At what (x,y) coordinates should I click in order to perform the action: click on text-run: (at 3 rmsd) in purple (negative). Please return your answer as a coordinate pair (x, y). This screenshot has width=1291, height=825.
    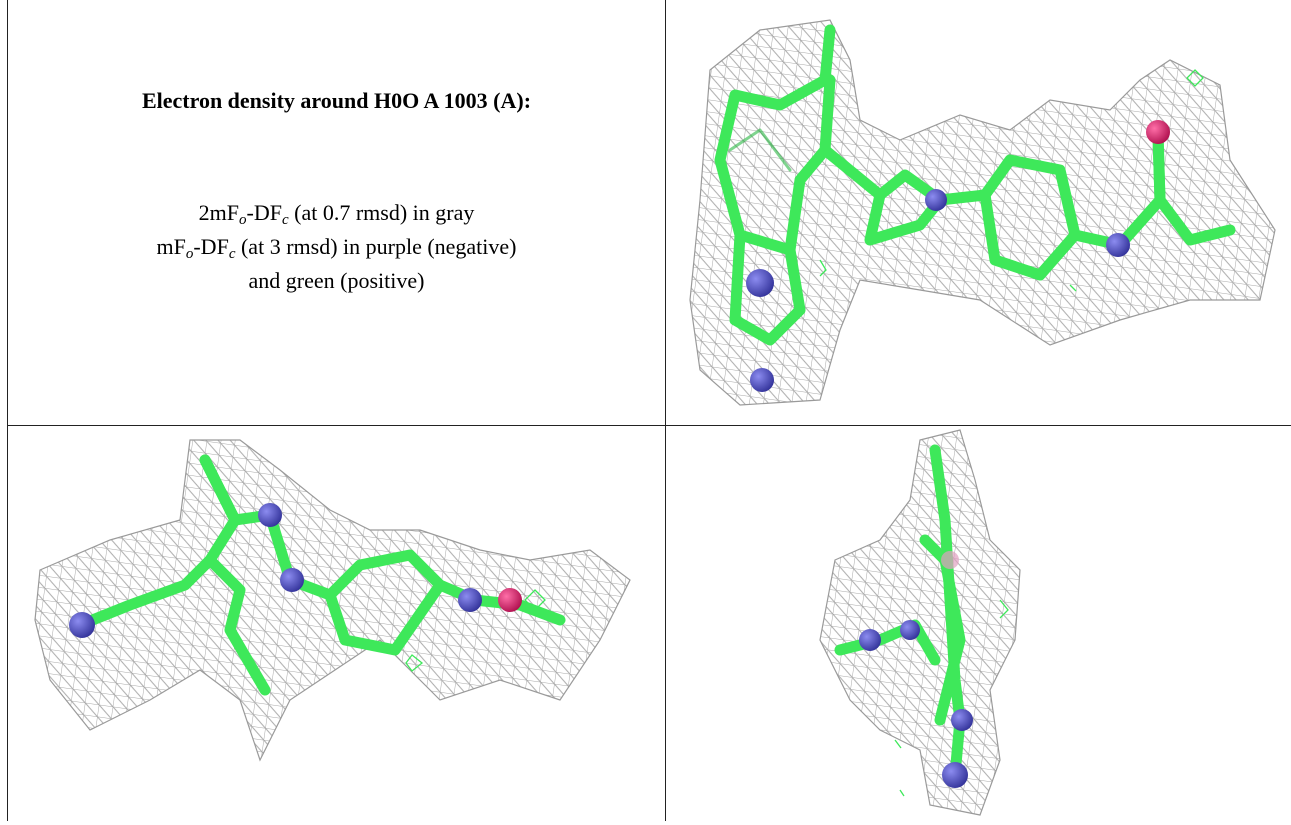
    Looking at the image, I should click on (376, 246).